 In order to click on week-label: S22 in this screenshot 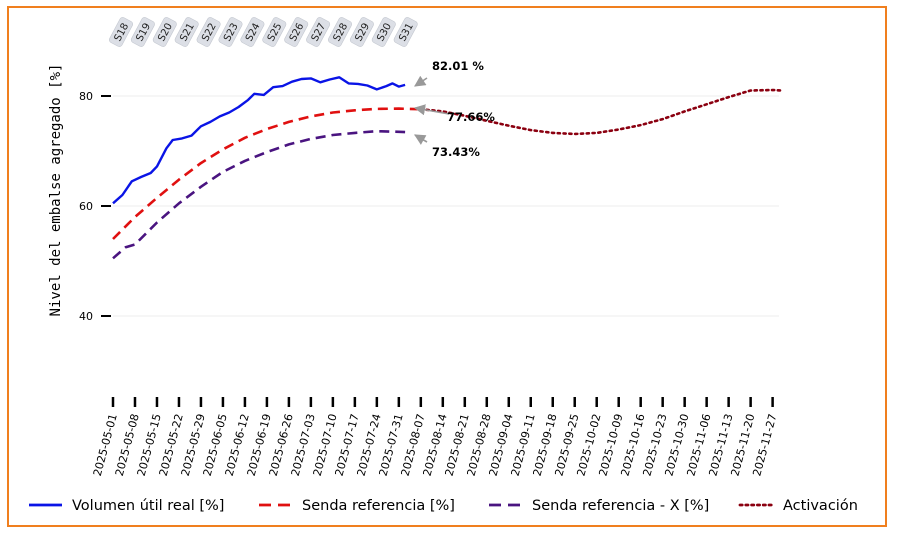, I will do `click(208, 32)`.